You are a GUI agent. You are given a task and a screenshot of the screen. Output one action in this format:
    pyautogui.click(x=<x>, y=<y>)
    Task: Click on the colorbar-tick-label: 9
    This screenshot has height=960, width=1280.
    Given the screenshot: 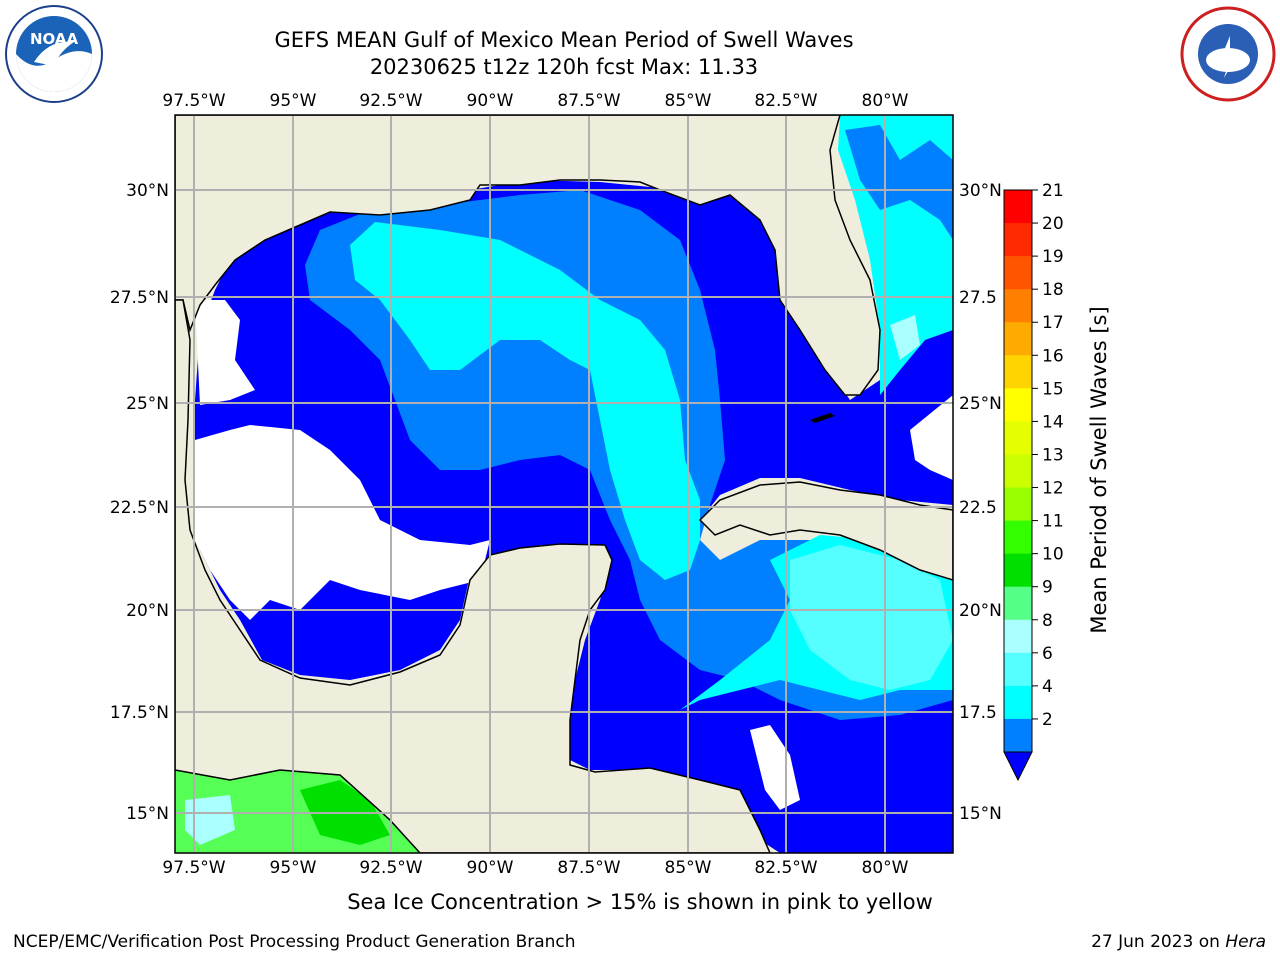 What is the action you would take?
    pyautogui.click(x=1047, y=588)
    